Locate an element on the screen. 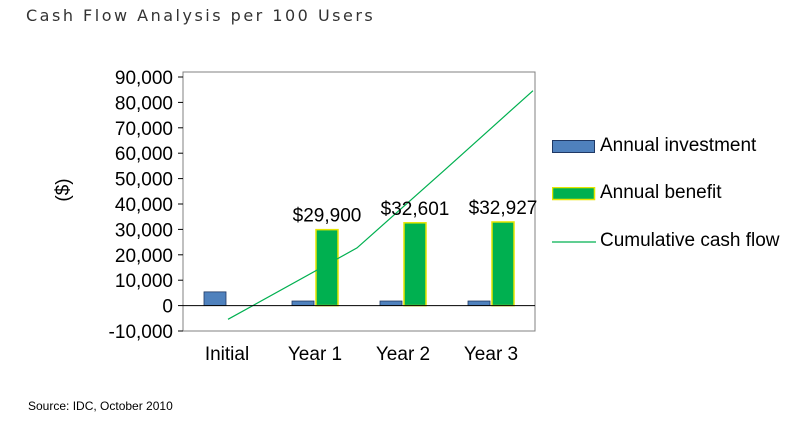  legend-label-cumulative: Cumulative cash flow is located at coordinates (690, 240).